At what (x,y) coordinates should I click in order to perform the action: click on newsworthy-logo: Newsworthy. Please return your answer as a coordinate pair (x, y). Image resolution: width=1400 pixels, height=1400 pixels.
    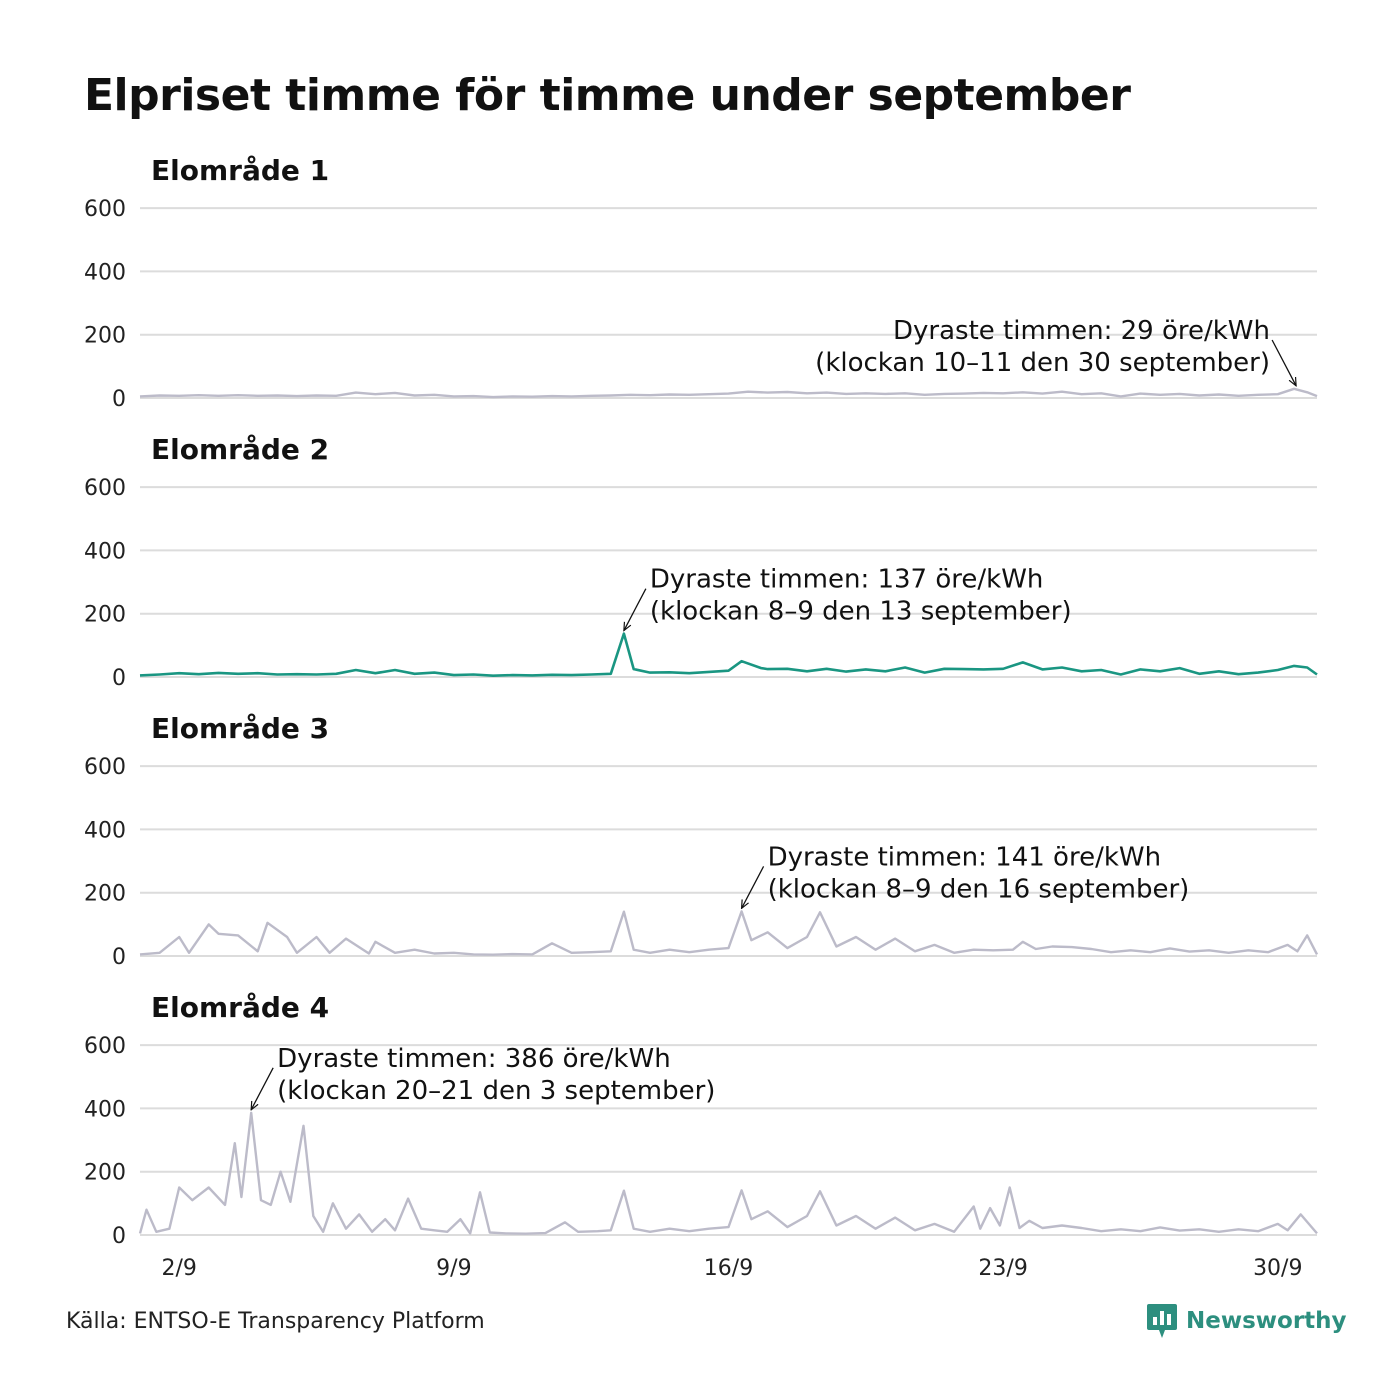
    Looking at the image, I should click on (1246, 1321).